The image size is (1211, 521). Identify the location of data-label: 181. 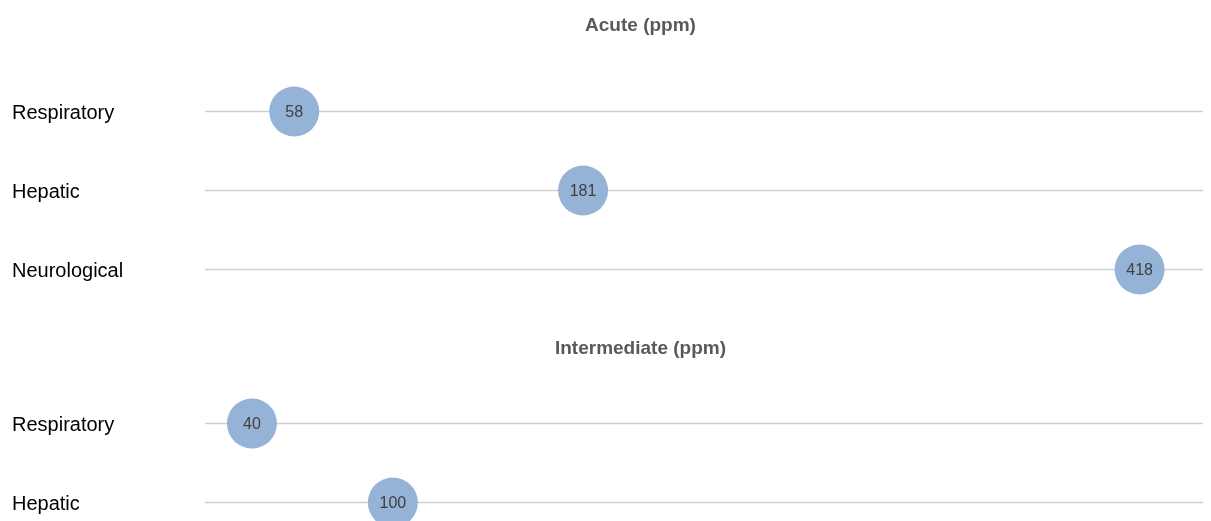
(583, 191).